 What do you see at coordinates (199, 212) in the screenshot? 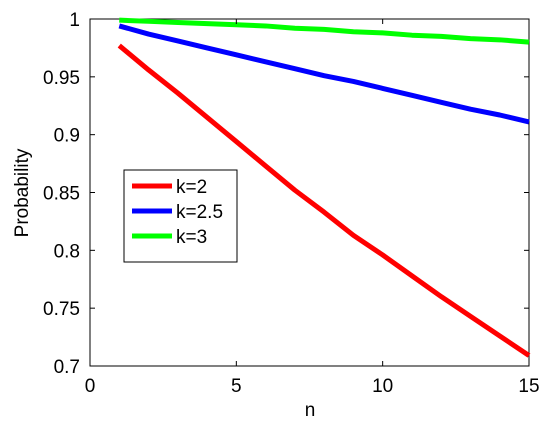
I see `legend-label-2: k=2.5` at bounding box center [199, 212].